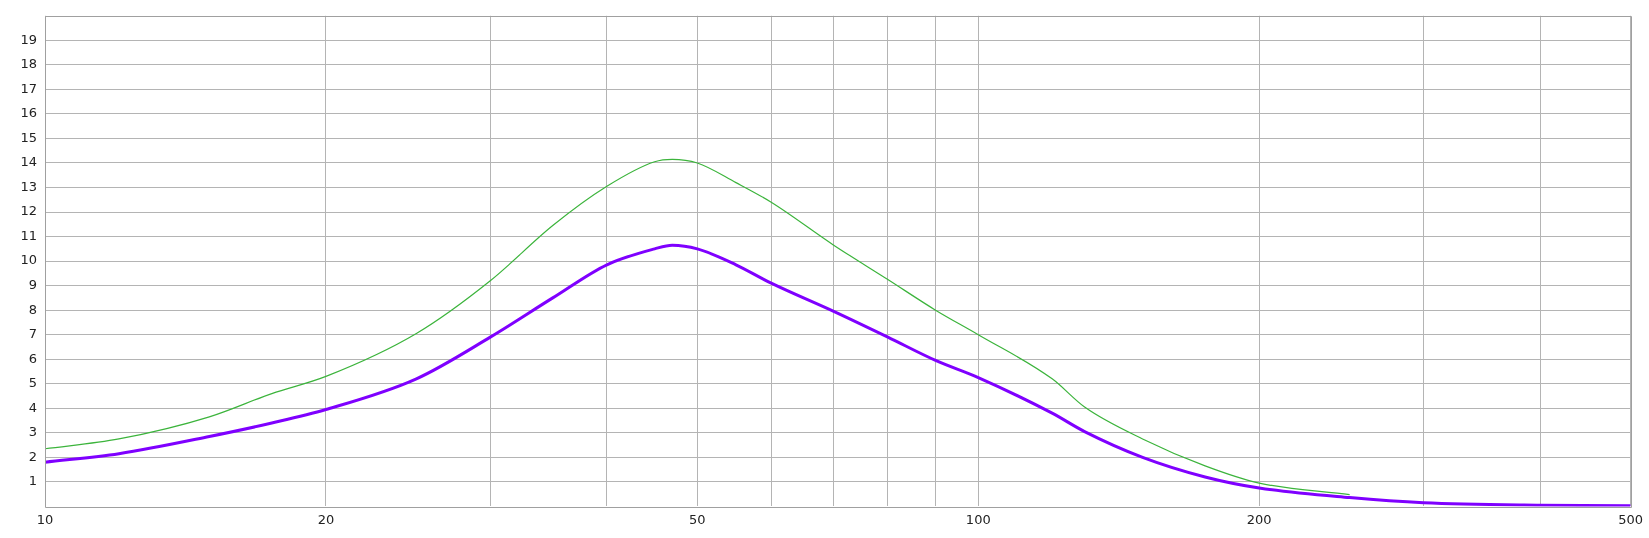  What do you see at coordinates (326, 519) in the screenshot?
I see `x-tick-label: 20` at bounding box center [326, 519].